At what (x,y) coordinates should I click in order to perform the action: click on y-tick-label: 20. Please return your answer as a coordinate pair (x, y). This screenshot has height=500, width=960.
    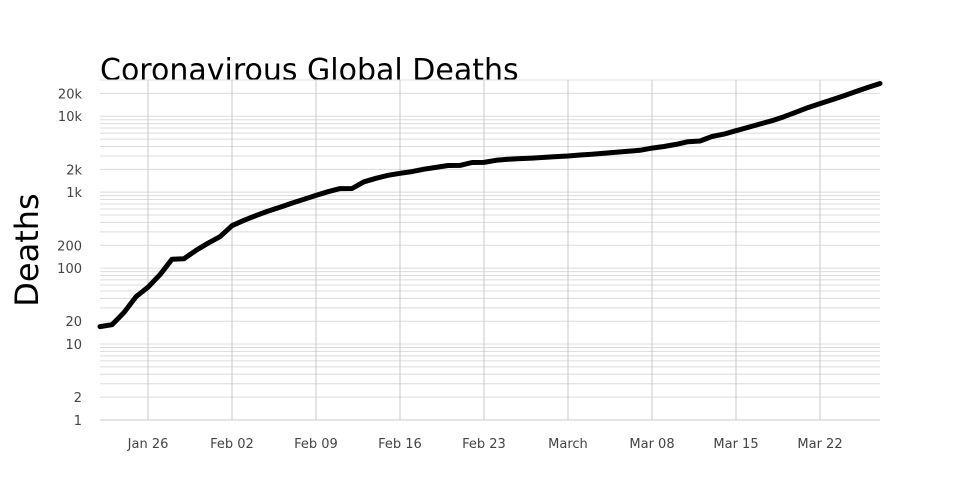
    Looking at the image, I should click on (73, 322).